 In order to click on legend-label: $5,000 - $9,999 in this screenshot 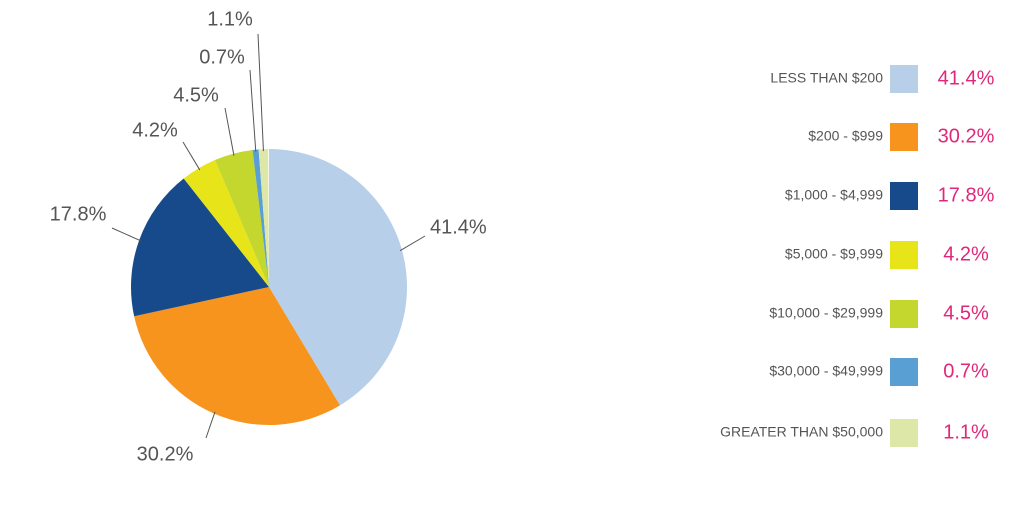, I will do `click(834, 254)`.